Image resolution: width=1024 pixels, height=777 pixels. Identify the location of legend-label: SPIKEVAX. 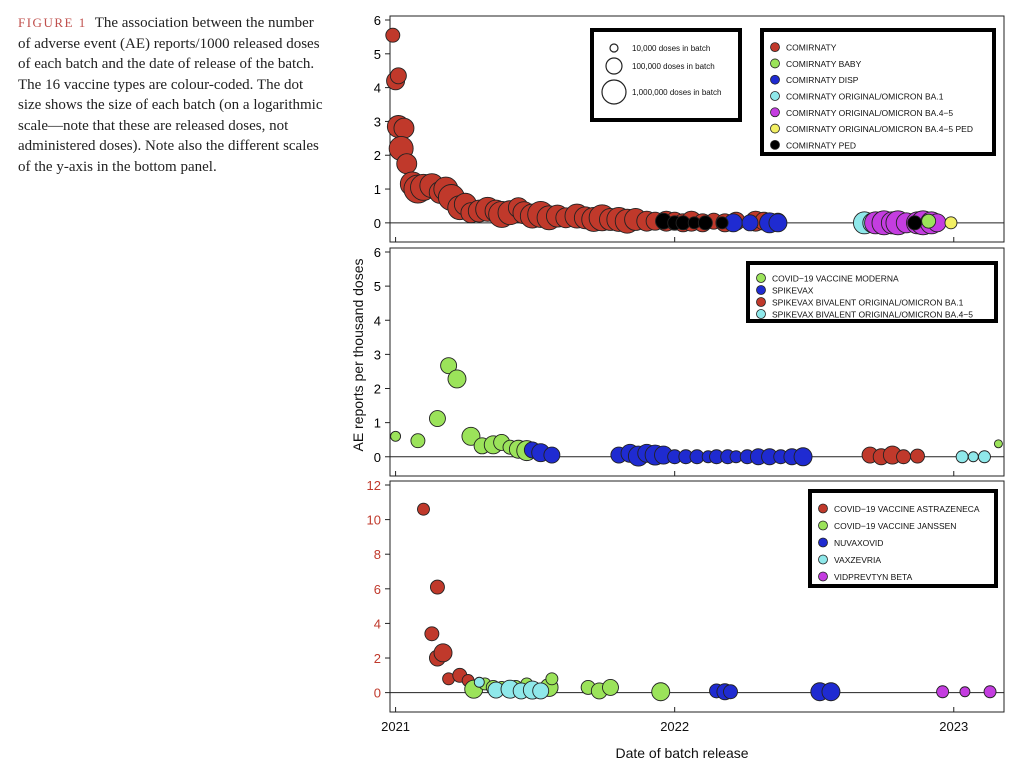
(793, 291).